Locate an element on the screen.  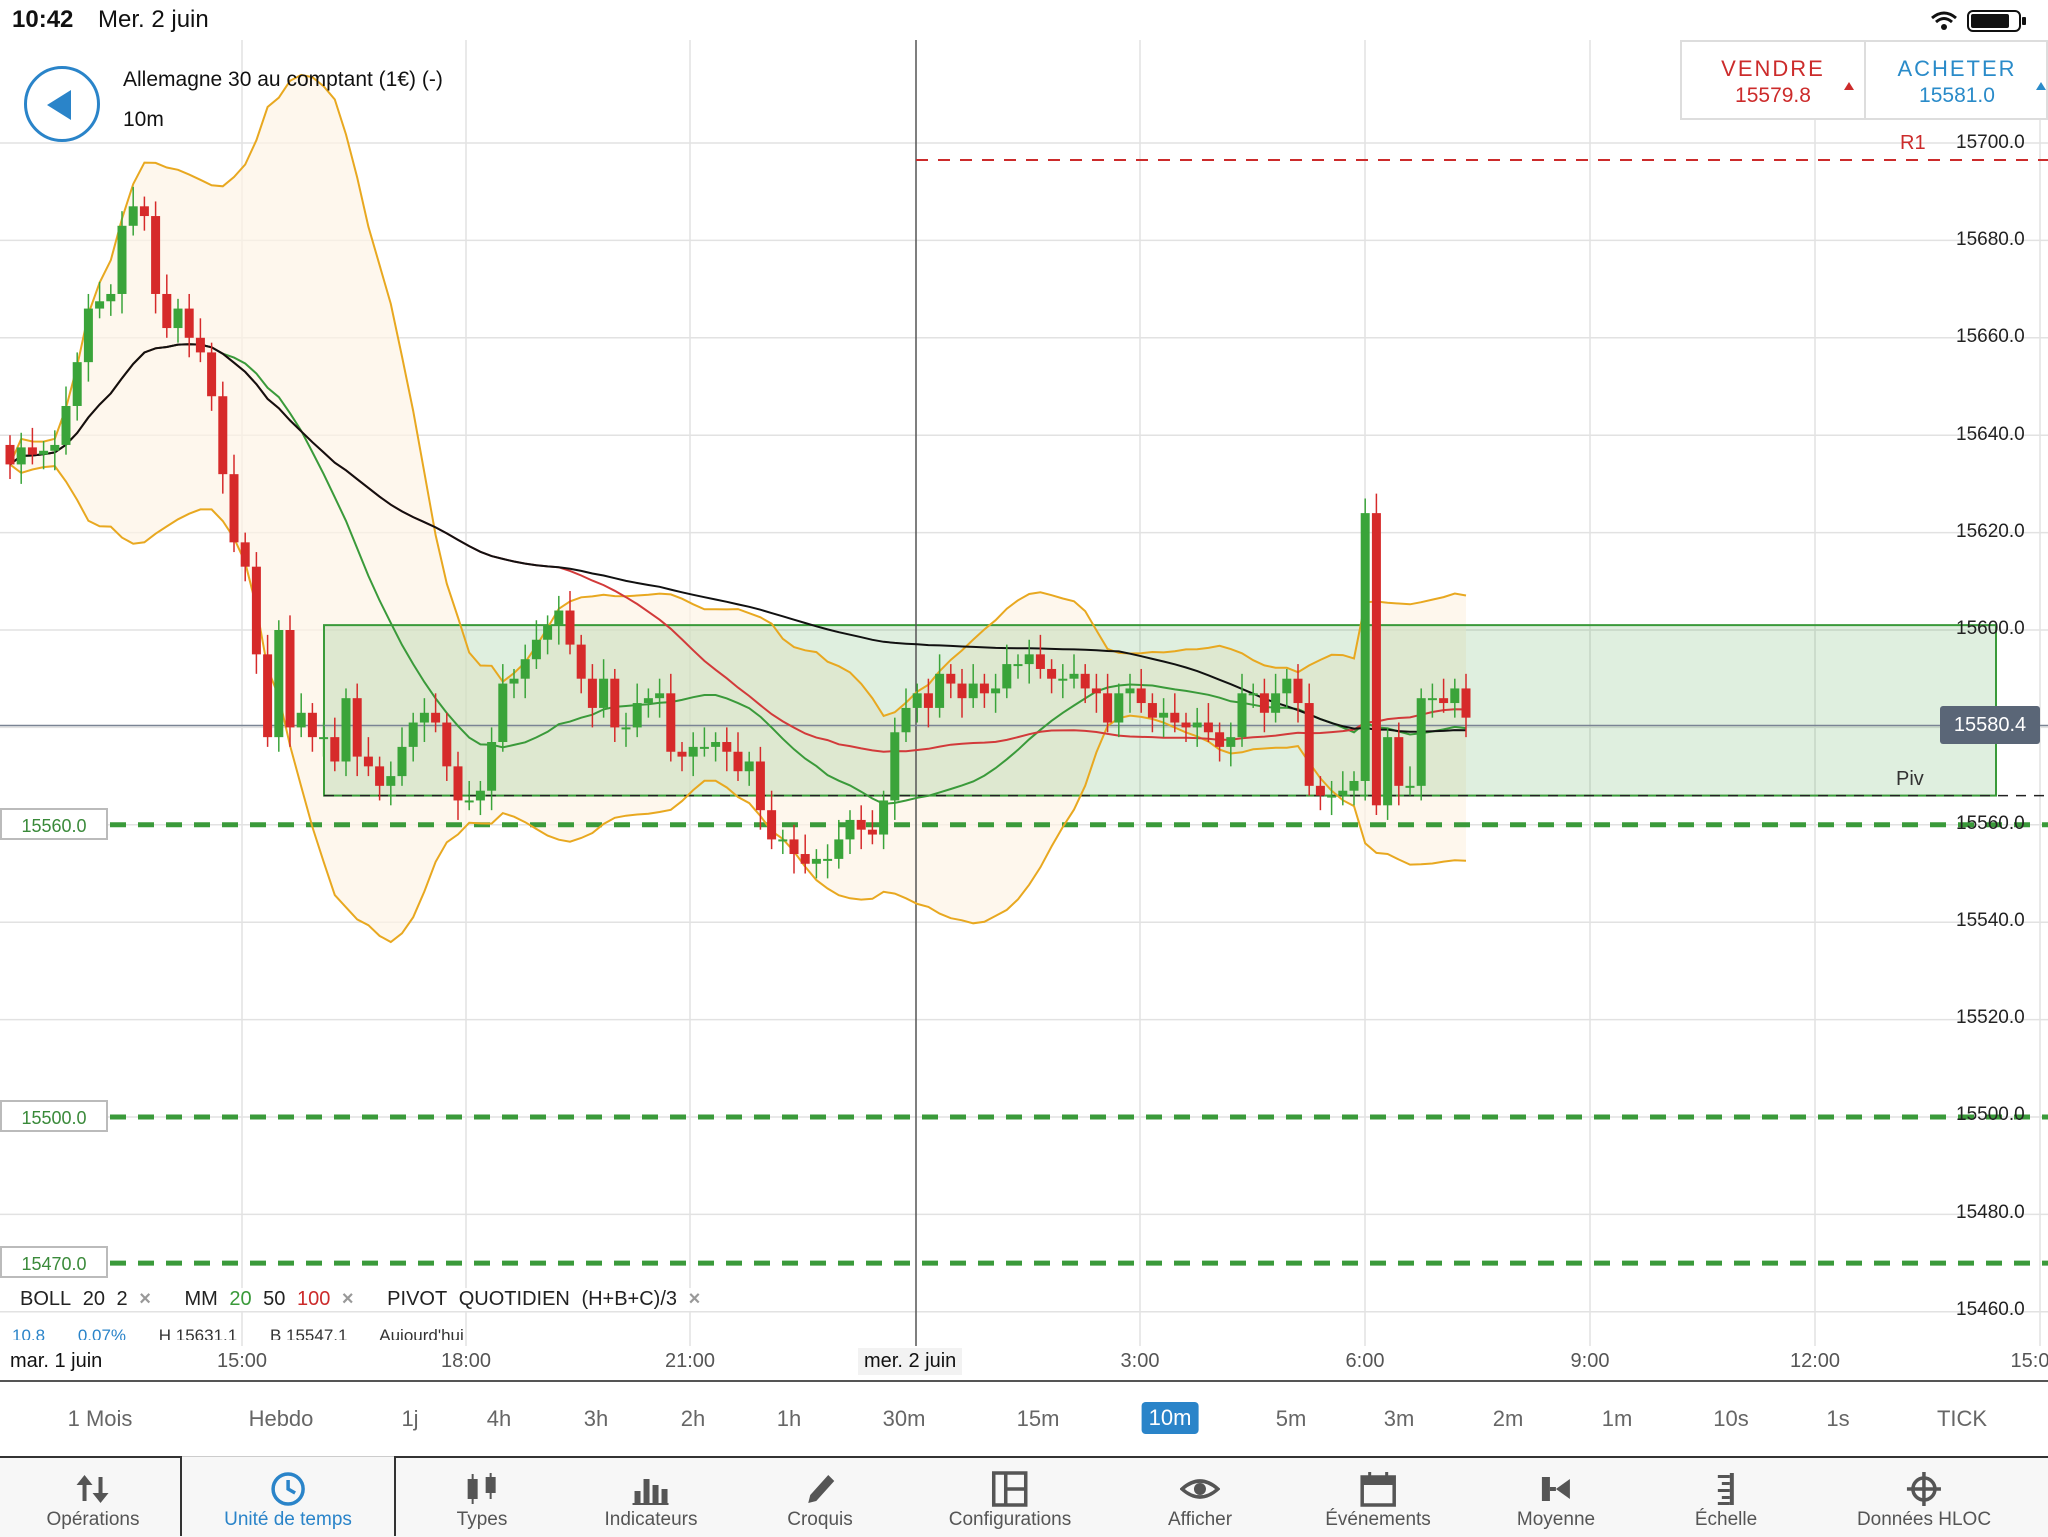
price-axis-label: 15600.0 is located at coordinates (1990, 628).